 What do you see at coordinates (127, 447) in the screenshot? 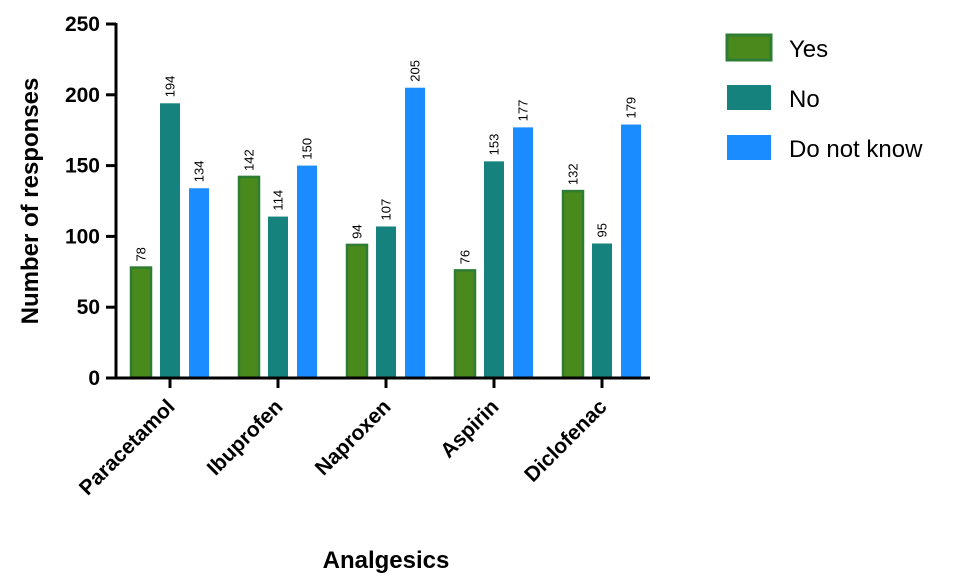
I see `x-tick-label: Paracetamol` at bounding box center [127, 447].